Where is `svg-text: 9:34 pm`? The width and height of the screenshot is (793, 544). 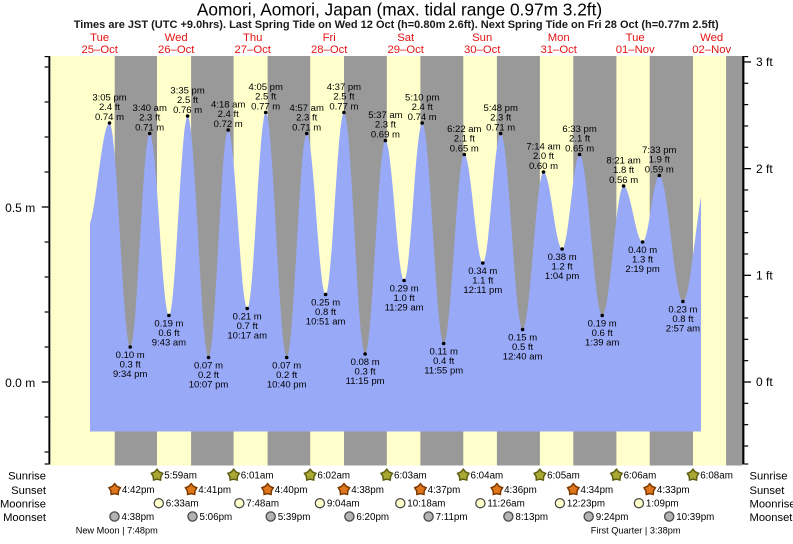
svg-text: 9:34 pm is located at coordinates (130, 374).